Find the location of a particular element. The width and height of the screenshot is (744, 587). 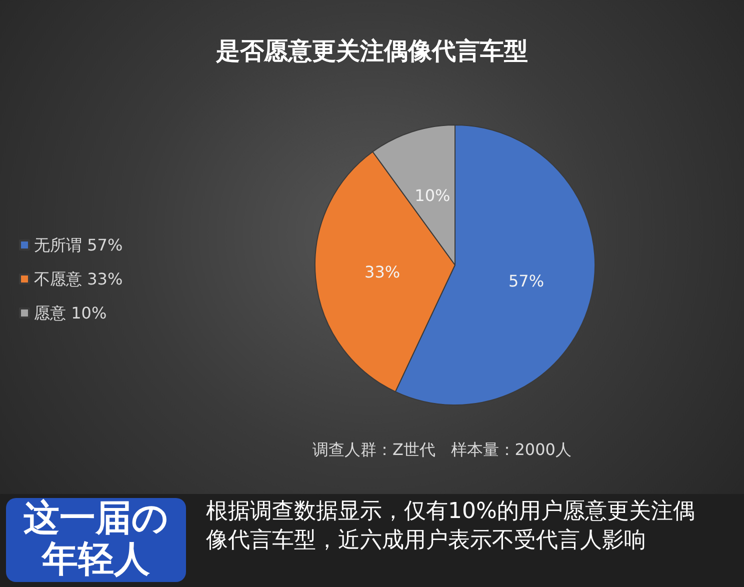

text: 根据调查数据显示，仅有10%的用户愿意更关注偶像代言车型，近六成用户表示不受代言人影响 is located at coordinates (451, 526).